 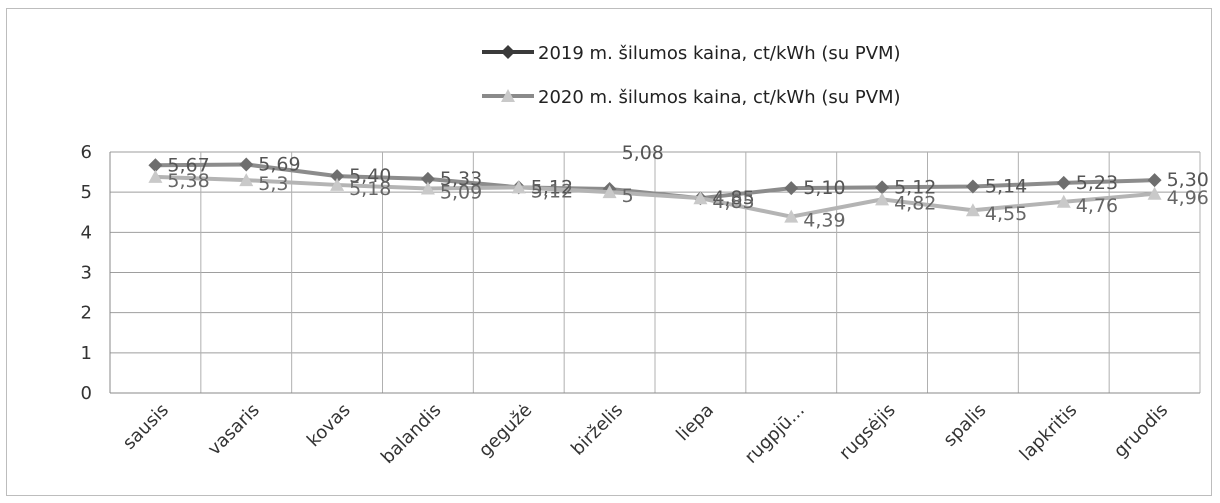 What do you see at coordinates (86, 152) in the screenshot?
I see `y-tick-label-6: 6` at bounding box center [86, 152].